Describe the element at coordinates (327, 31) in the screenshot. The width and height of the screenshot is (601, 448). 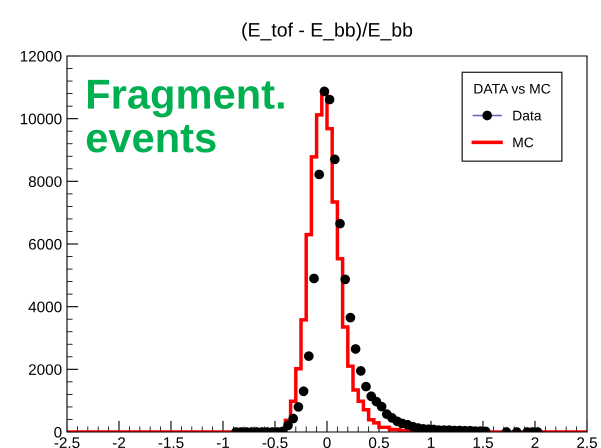
I see `chart-title: (E_tof - E_bb)/E_bb` at that location.